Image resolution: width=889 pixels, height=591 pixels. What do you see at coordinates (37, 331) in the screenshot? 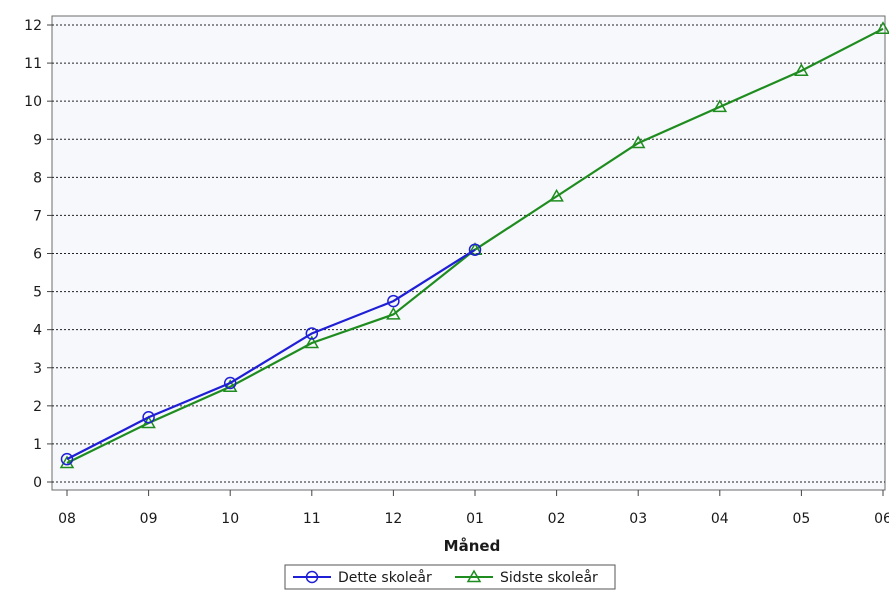
I see `y-tick-label: 4` at bounding box center [37, 331].